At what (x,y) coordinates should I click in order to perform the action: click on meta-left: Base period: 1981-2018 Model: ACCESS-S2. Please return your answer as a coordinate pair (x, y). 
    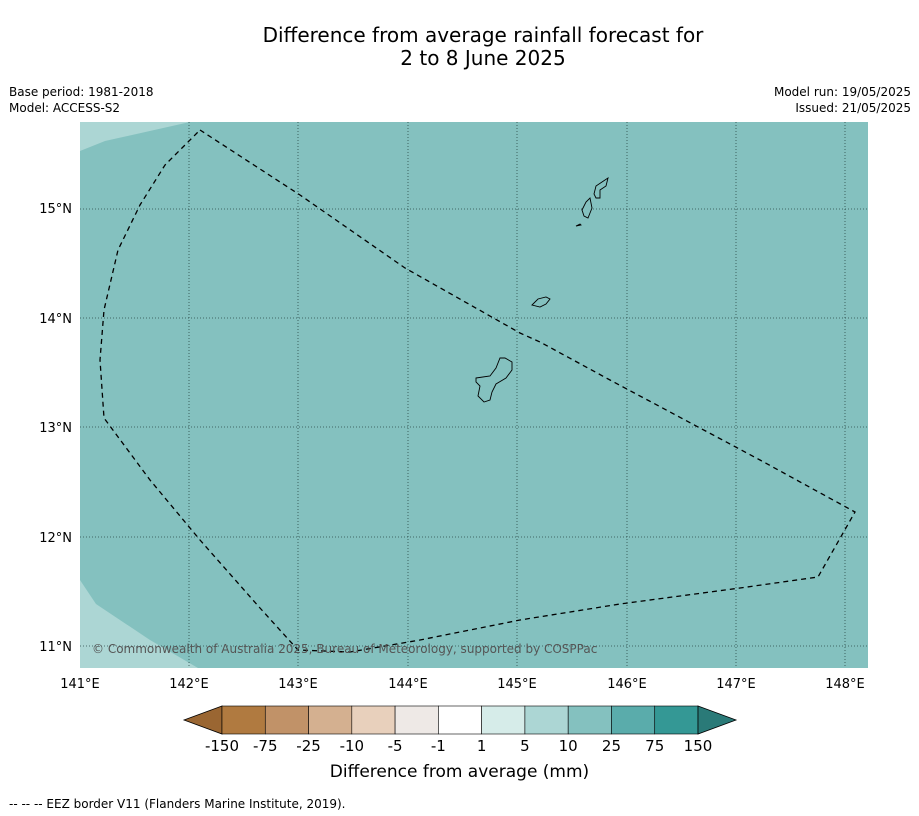
    Looking at the image, I should click on (81, 100).